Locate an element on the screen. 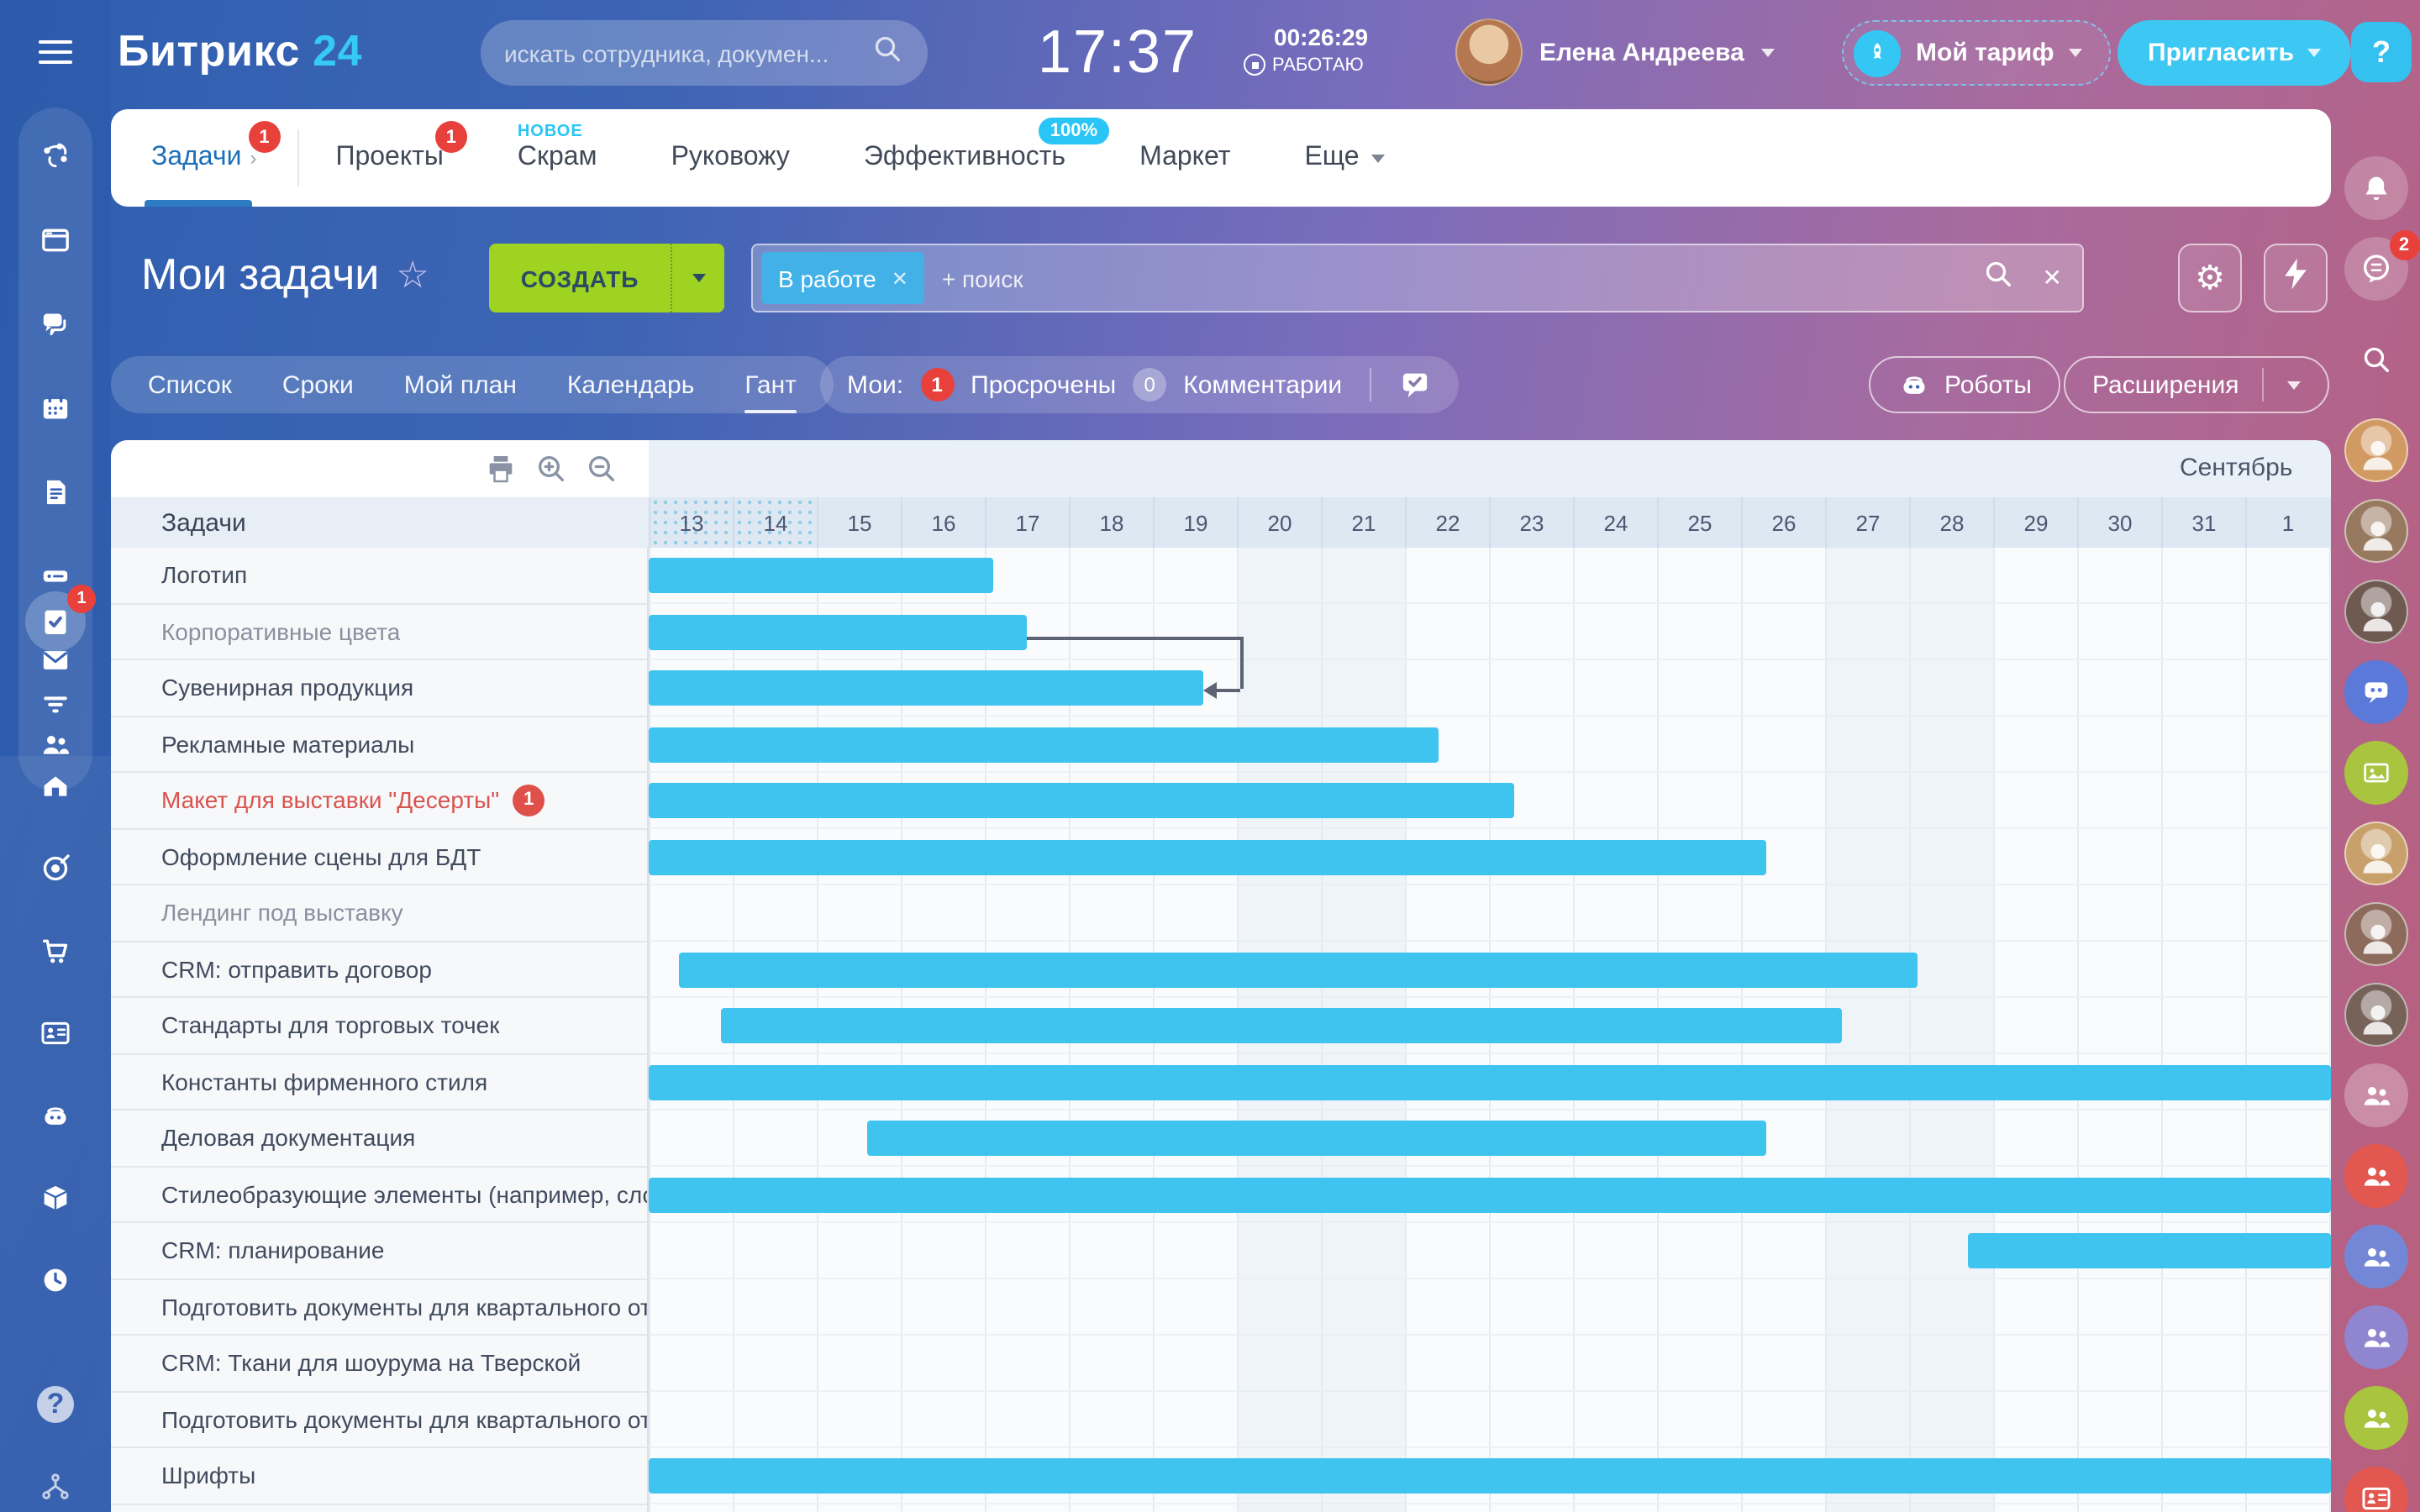 The image size is (2420, 1512). user-menu: Елена Андреева is located at coordinates (1615, 52).